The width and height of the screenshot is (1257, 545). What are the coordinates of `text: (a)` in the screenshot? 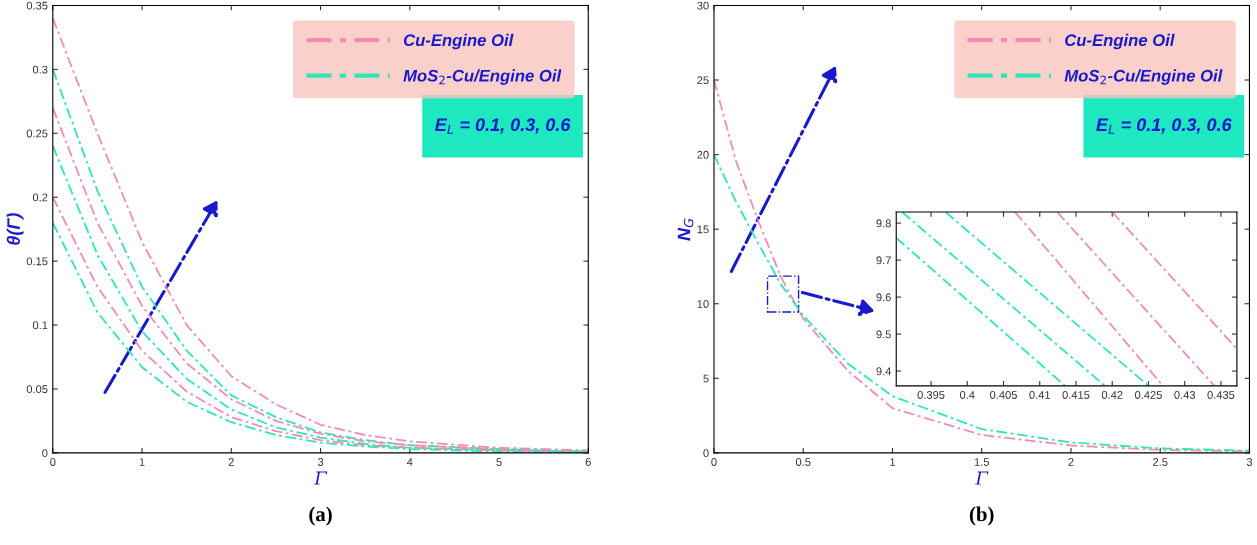 It's located at (320, 516).